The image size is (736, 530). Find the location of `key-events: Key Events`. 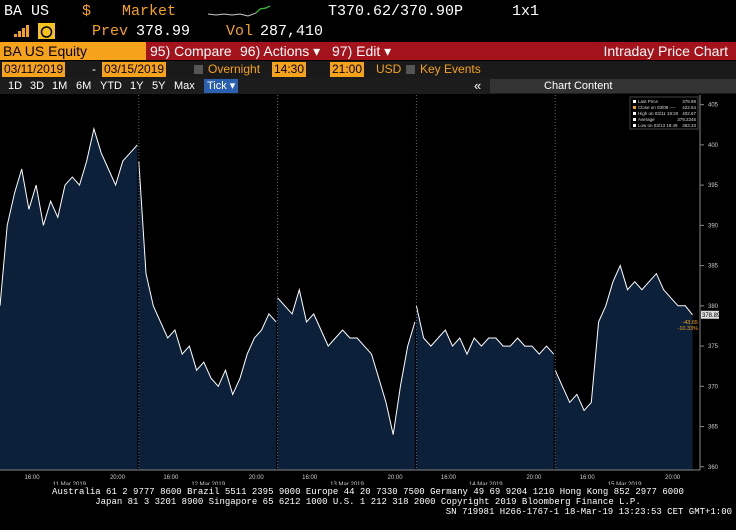

key-events: Key Events is located at coordinates (450, 69).